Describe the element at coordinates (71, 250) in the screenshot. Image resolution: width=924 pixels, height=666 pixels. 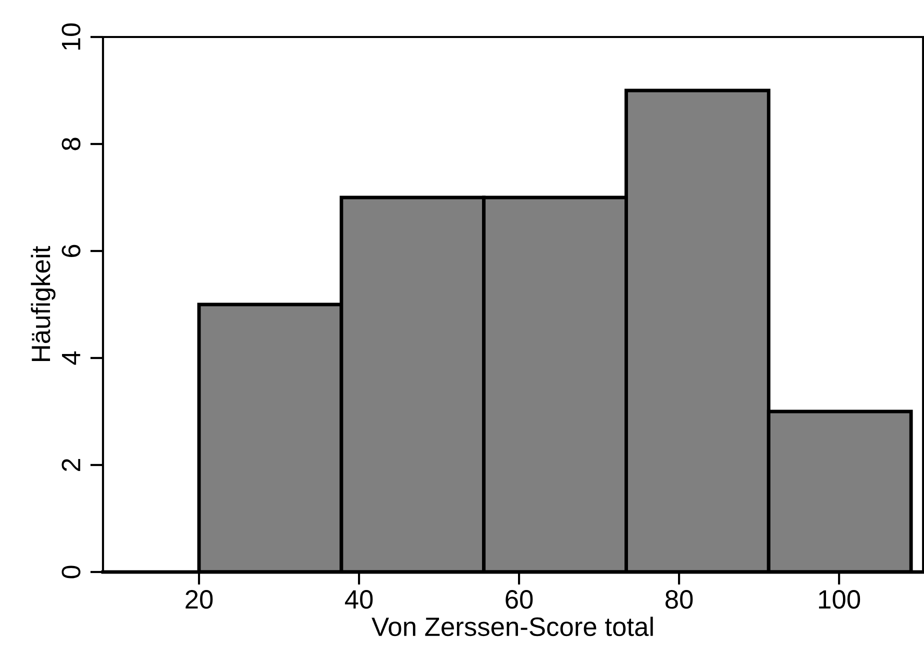
I see `y-tick-label: 6` at that location.